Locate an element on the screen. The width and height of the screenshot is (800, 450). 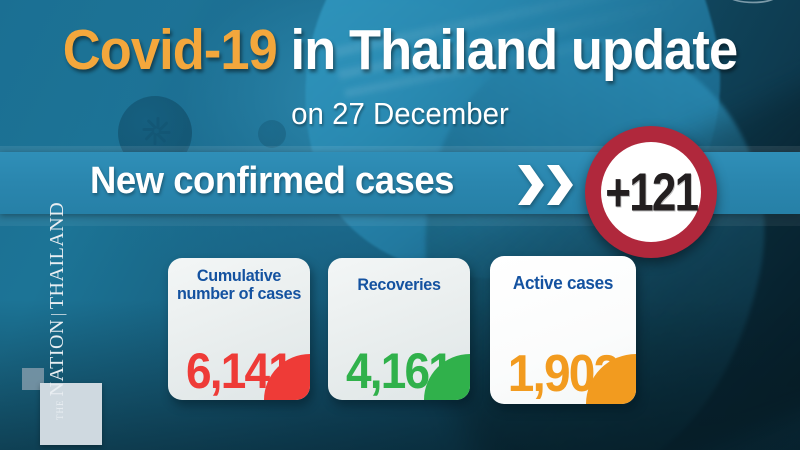
stat-card-title-line1: Active cases is located at coordinates (563, 283).